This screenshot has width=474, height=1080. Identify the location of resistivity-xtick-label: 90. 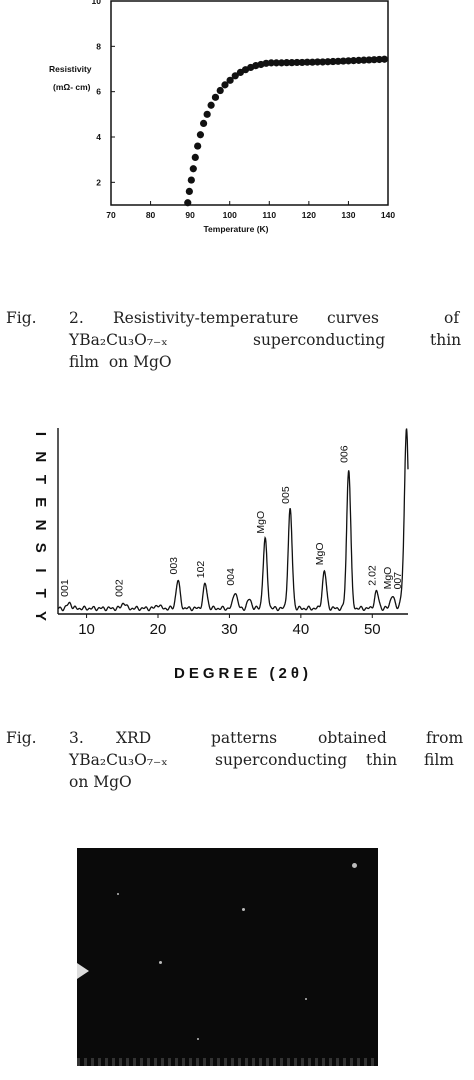
(190, 215).